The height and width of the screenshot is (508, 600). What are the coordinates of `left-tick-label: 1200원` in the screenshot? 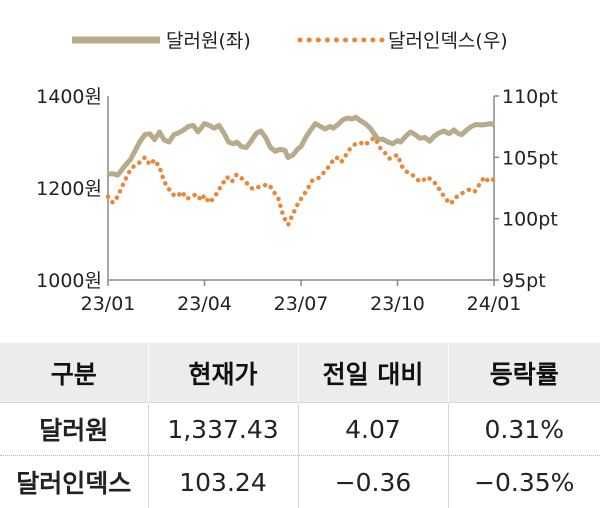 It's located at (69, 189).